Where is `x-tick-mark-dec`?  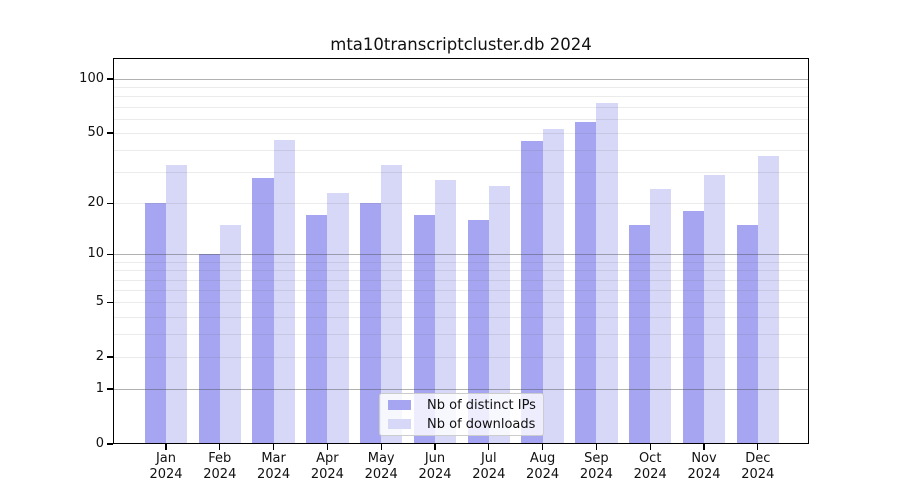 x-tick-mark-dec is located at coordinates (758, 447).